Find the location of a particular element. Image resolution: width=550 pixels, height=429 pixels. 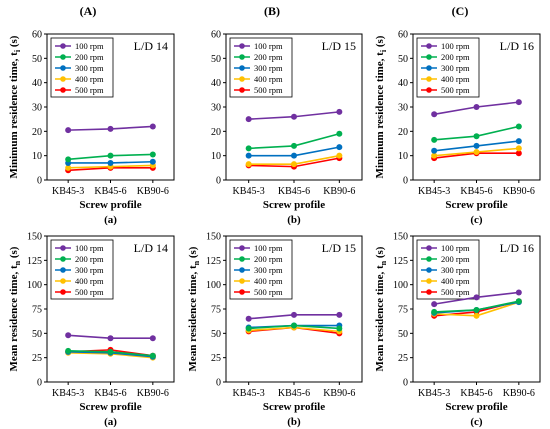

y-tick-label: 60 is located at coordinates (37, 35).